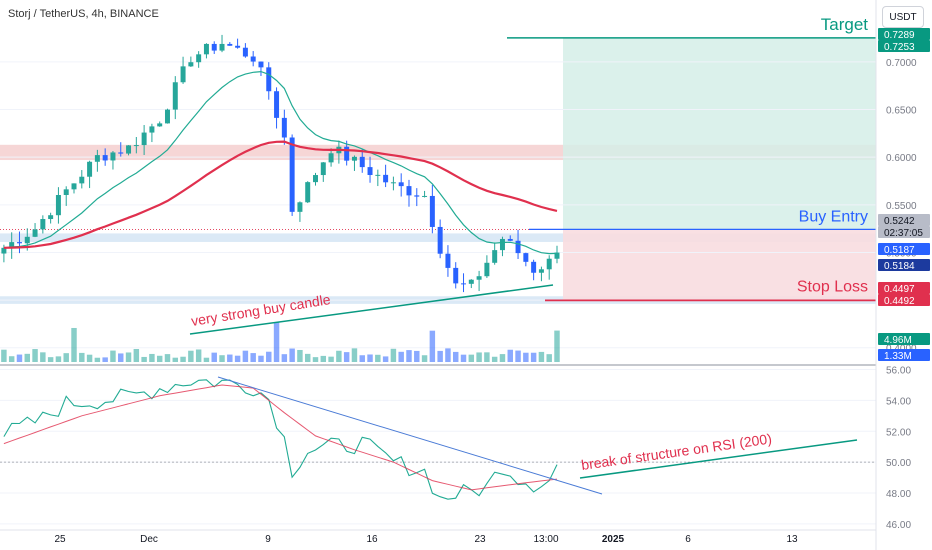 This screenshot has height=550, width=932. I want to click on rsi-break-line, so click(718, 459).